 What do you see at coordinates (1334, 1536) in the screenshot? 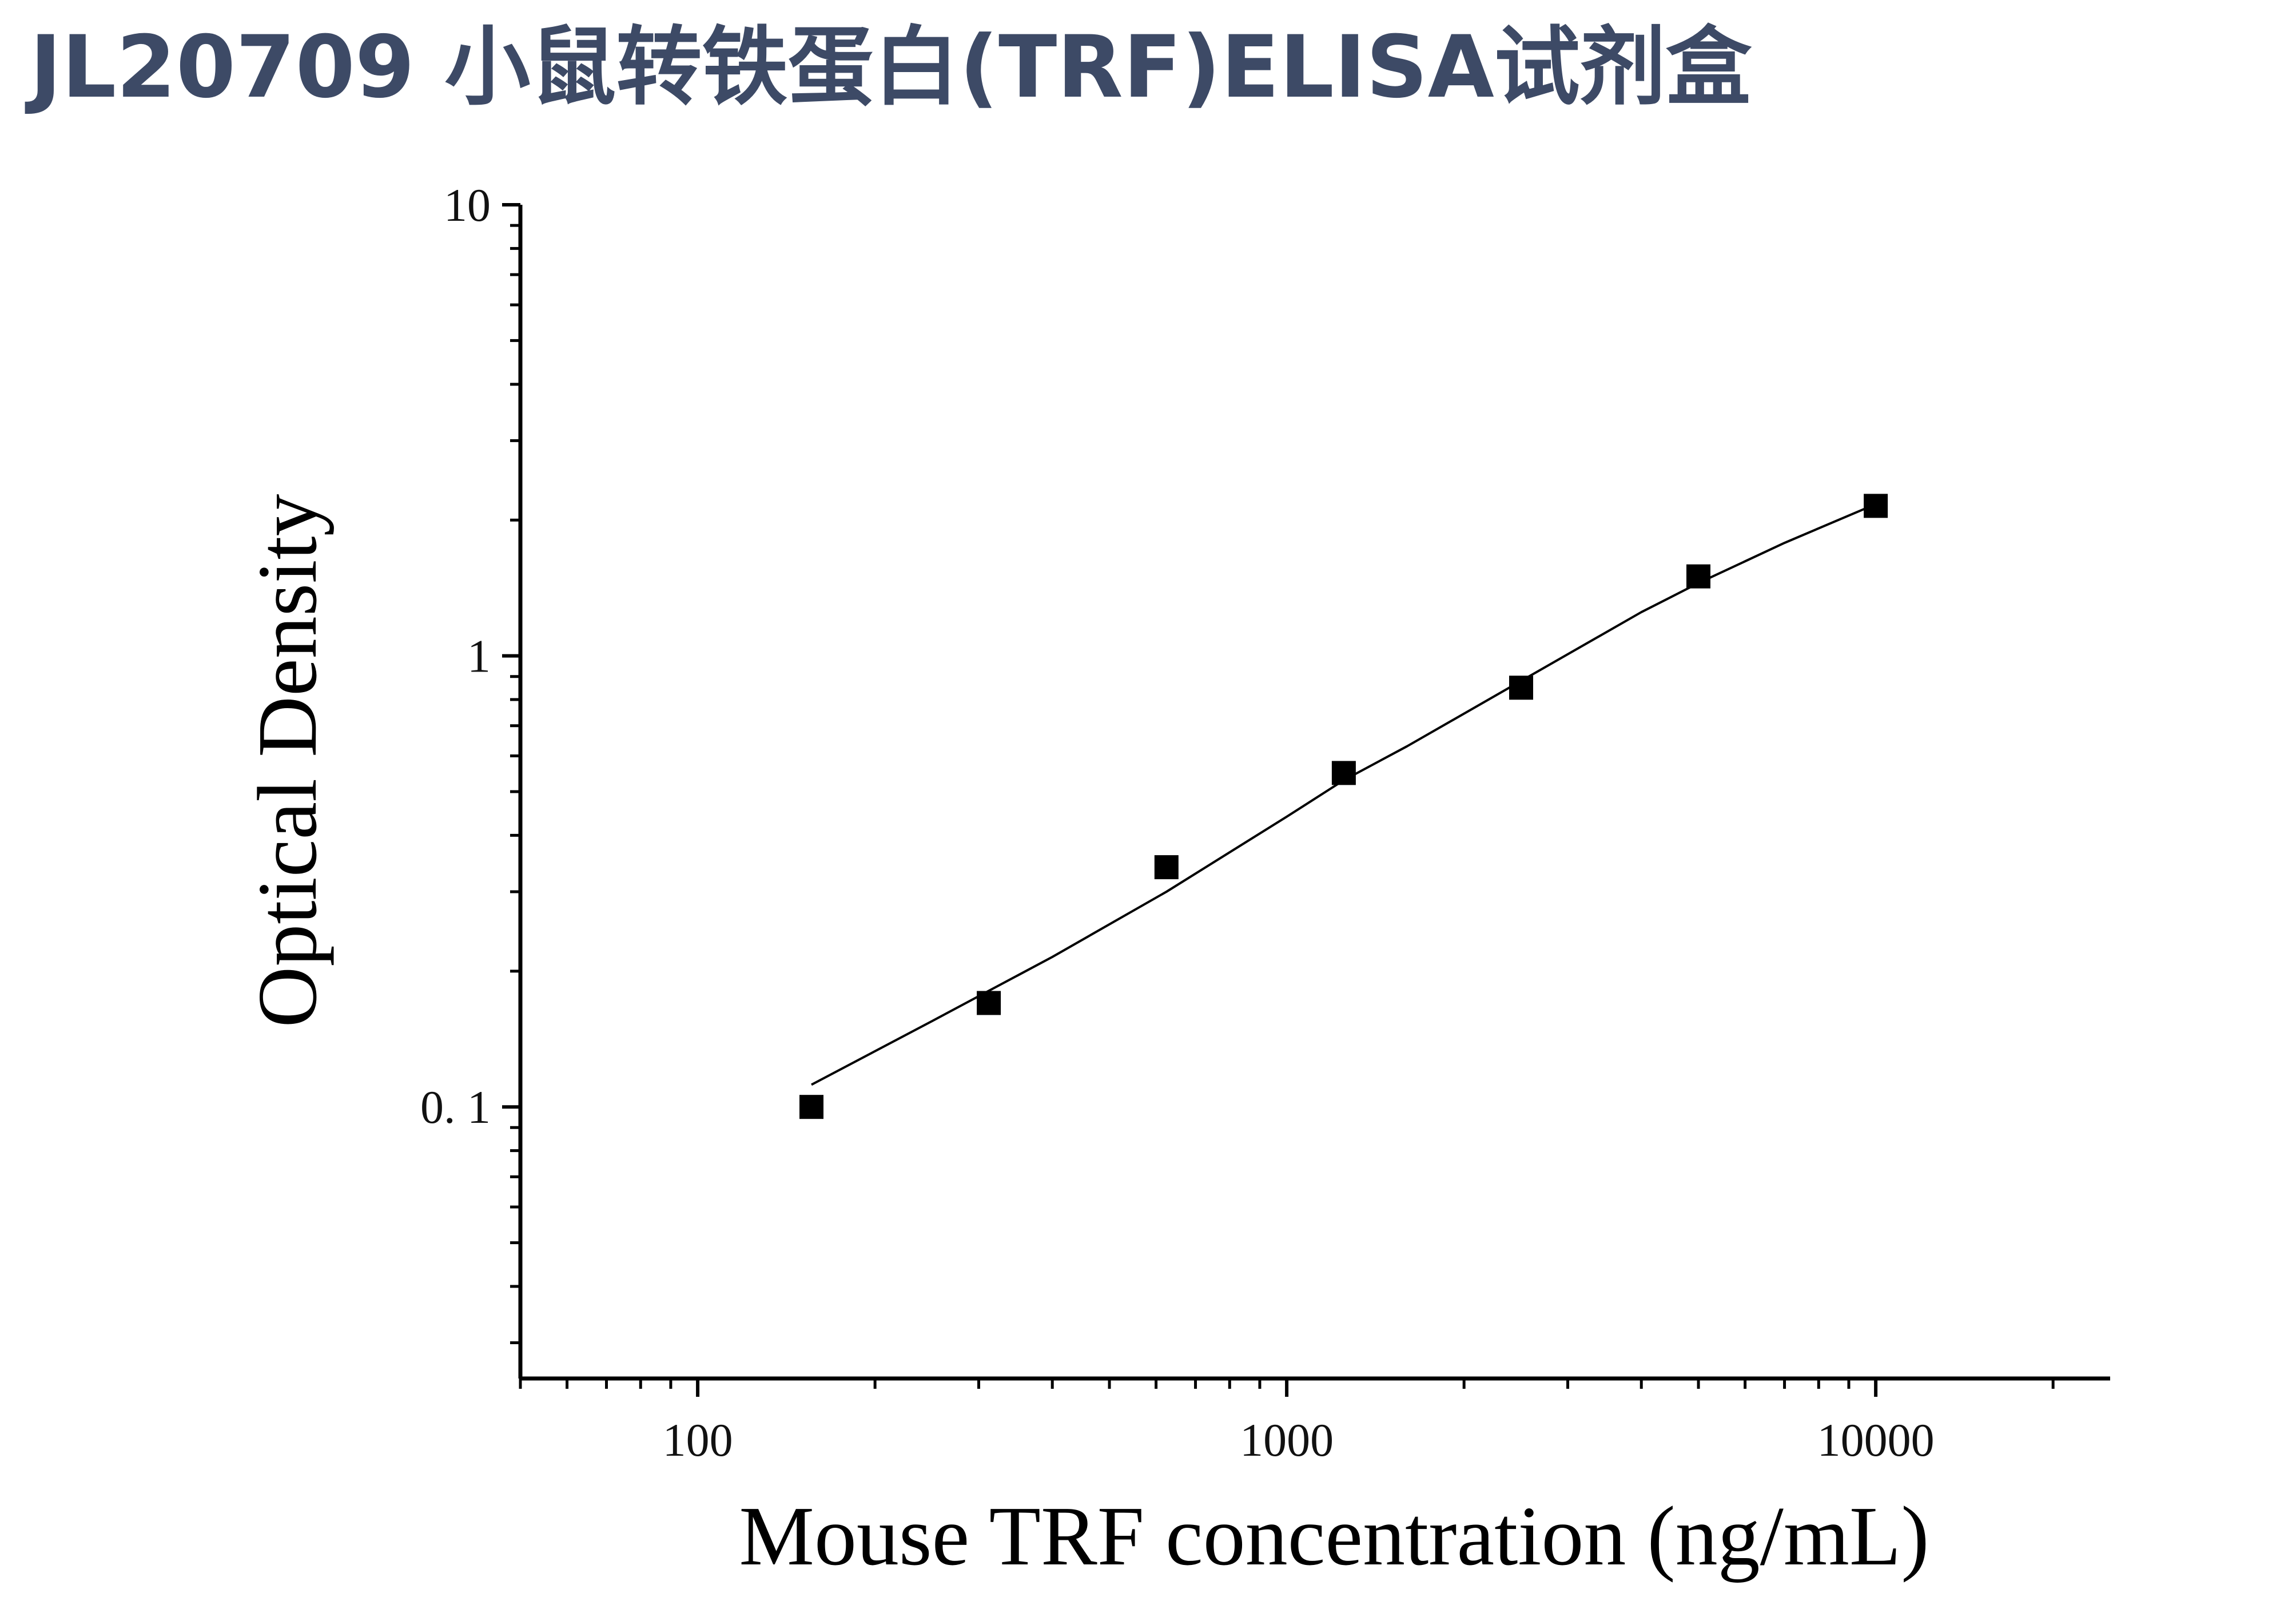
I see `x-axis-title: Mouse TRF concentration (ng/mL)` at bounding box center [1334, 1536].